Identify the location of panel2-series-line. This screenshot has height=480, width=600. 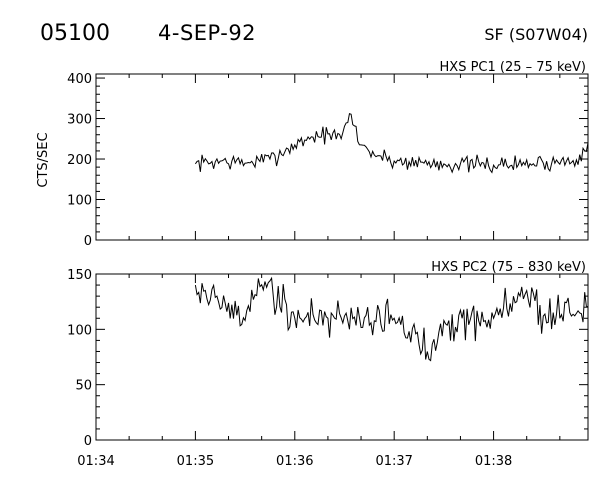
(391, 319).